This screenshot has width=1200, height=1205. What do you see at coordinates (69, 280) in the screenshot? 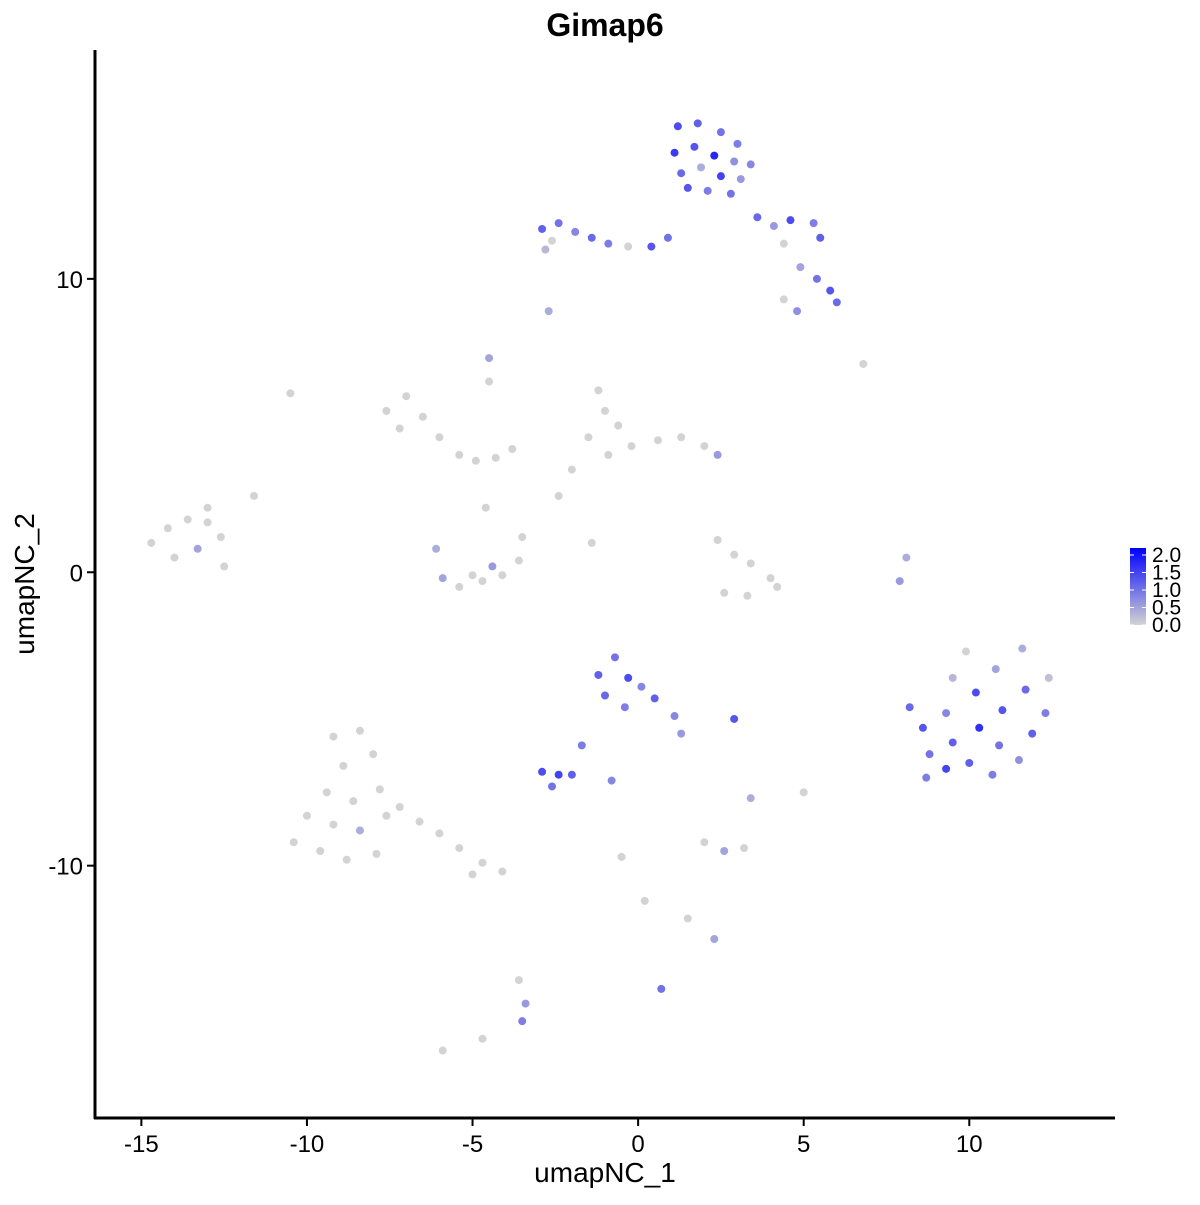
I see `y-tick-label: 10` at bounding box center [69, 280].